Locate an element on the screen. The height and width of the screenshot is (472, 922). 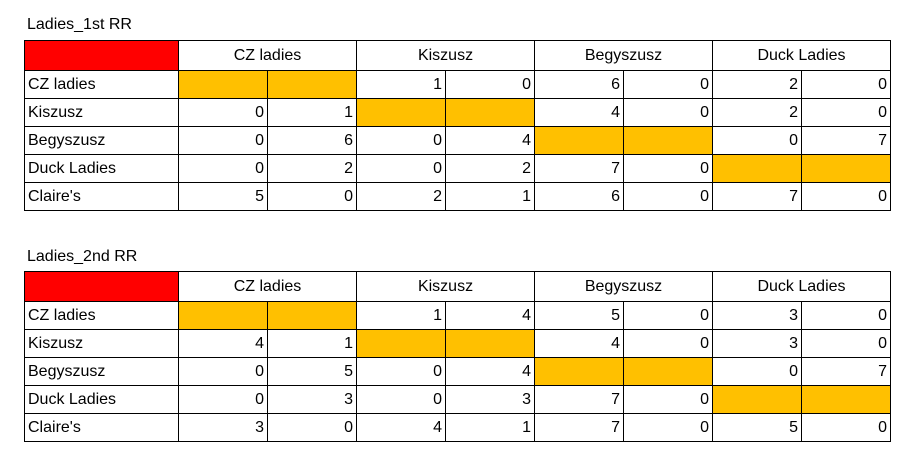
table-row: Duck Ladies 0 2 0 2 7 0 is located at coordinates (457, 168).